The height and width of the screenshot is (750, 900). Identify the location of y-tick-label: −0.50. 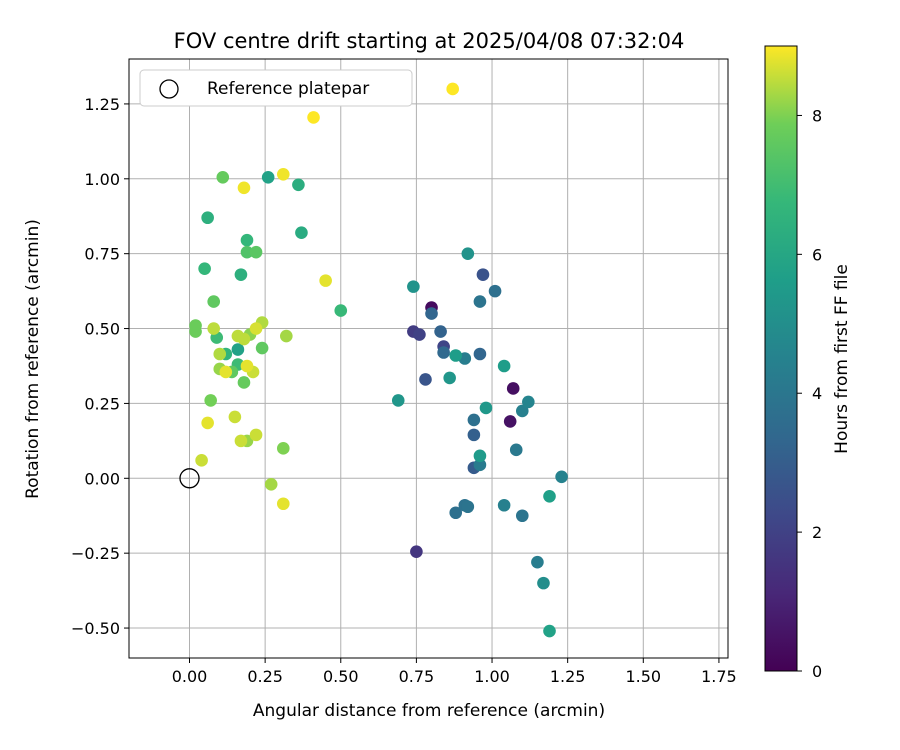
(95, 628).